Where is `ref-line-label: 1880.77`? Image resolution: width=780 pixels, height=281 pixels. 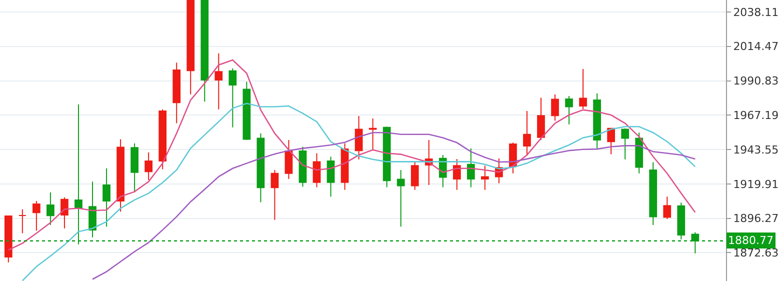 ref-line-label: 1880.77 is located at coordinates (751, 240).